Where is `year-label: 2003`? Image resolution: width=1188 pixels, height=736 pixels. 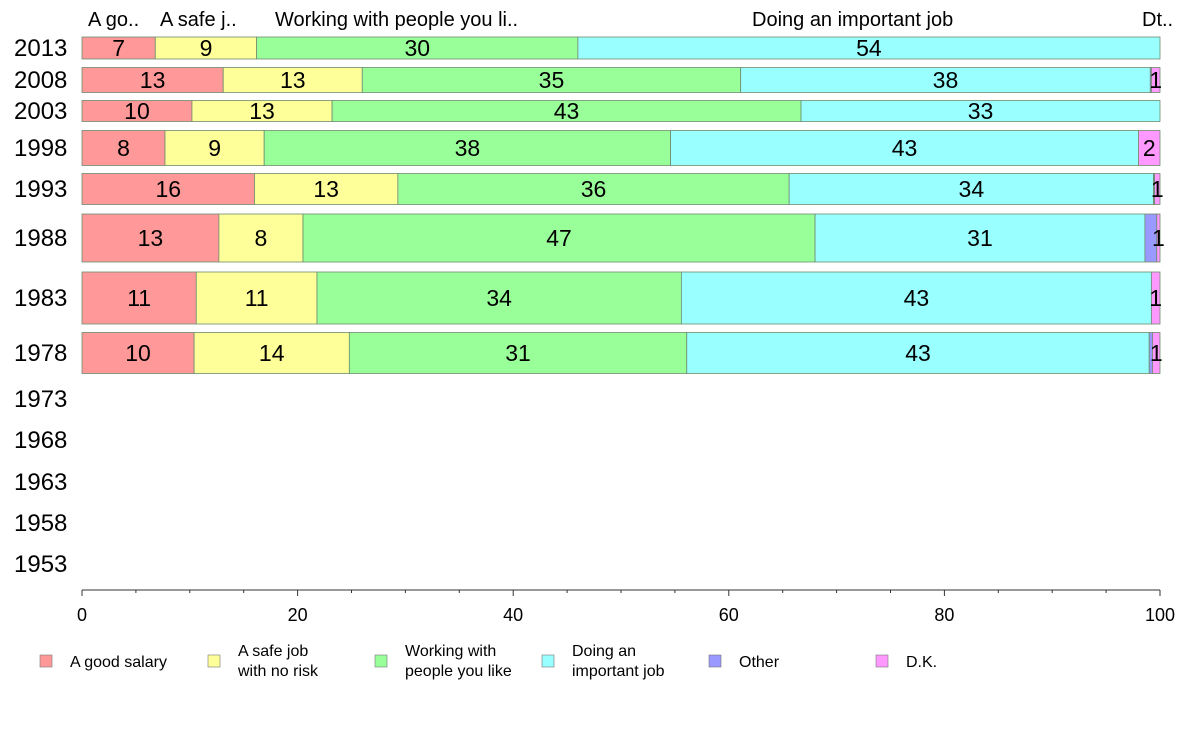
year-label: 2003 is located at coordinates (40, 111).